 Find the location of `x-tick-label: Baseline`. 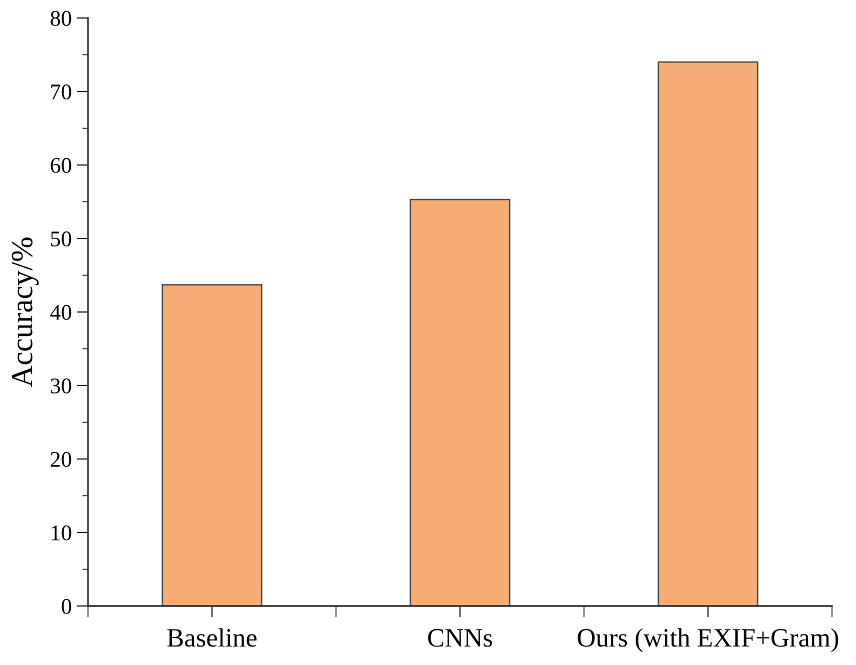

x-tick-label: Baseline is located at coordinates (212, 637).